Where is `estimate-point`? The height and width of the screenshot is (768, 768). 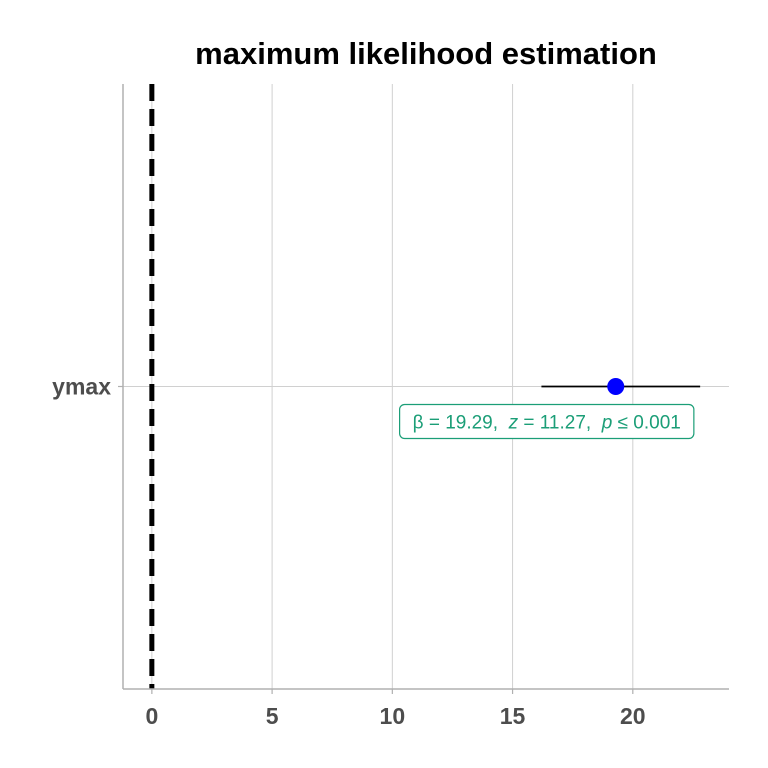
estimate-point is located at coordinates (616, 386).